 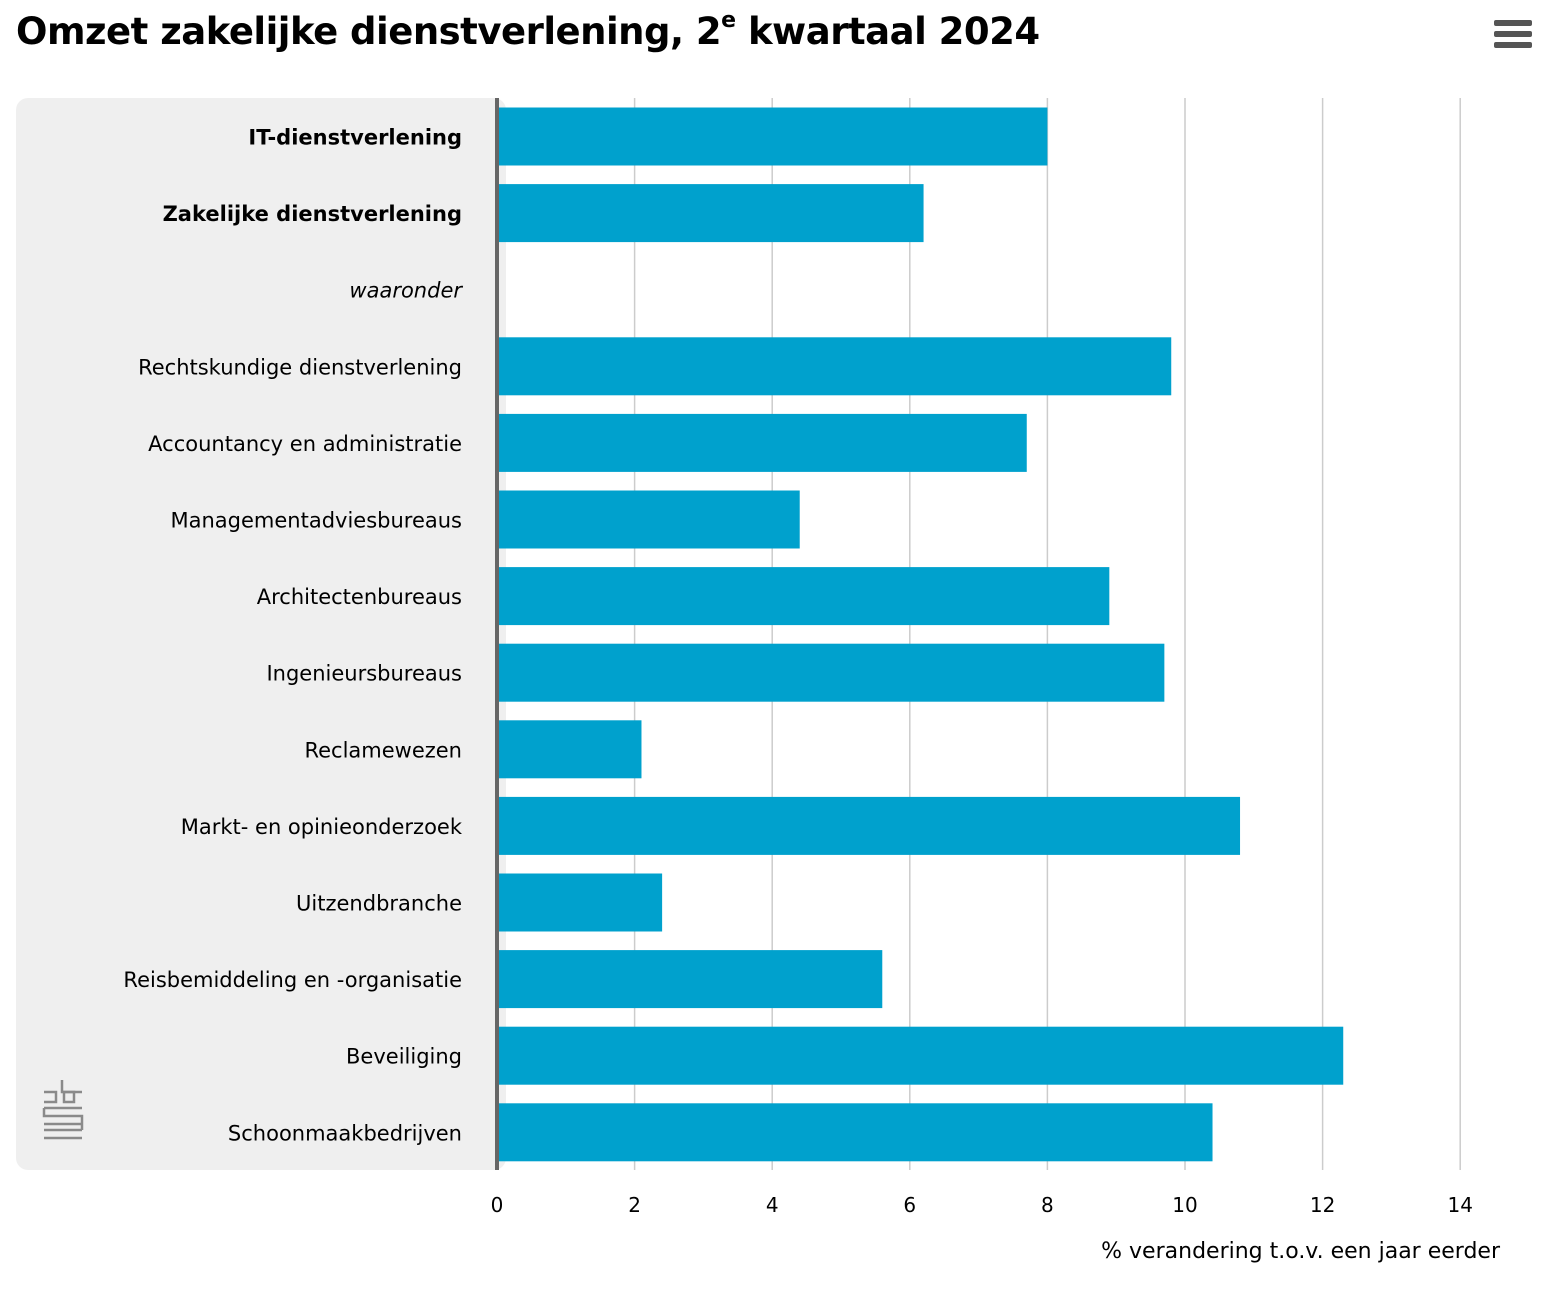 What do you see at coordinates (728, 20) in the screenshot?
I see `chart-title-superscript: e` at bounding box center [728, 20].